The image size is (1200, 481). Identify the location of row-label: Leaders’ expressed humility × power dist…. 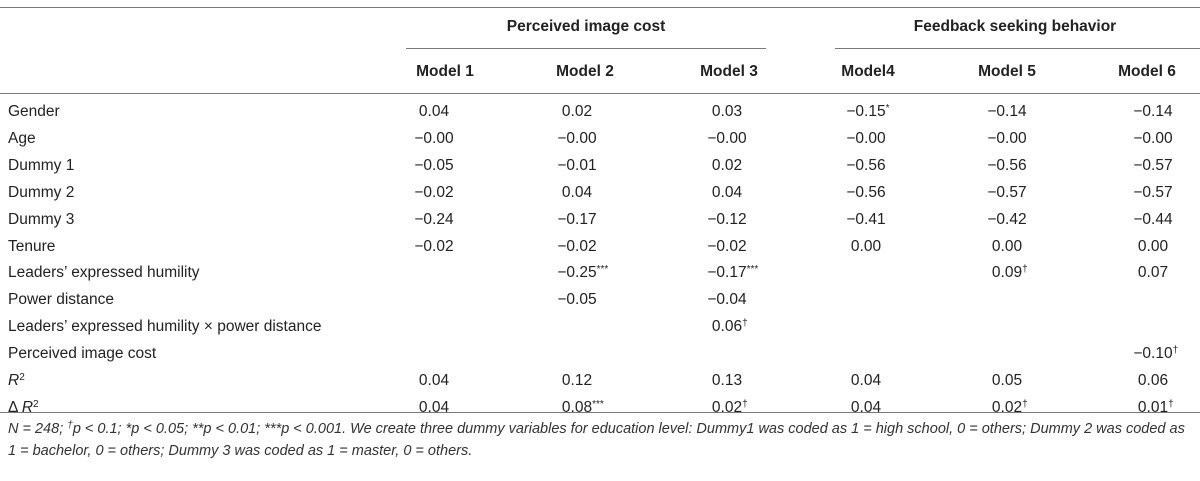
(165, 327).